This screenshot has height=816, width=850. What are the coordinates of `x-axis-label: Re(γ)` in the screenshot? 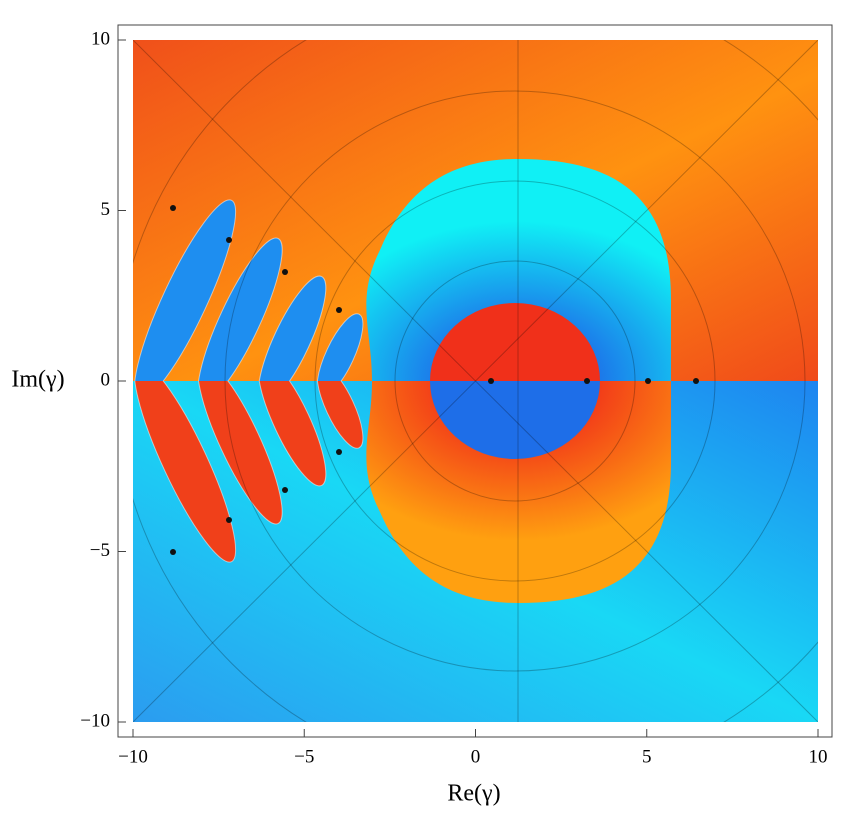 It's located at (473, 794).